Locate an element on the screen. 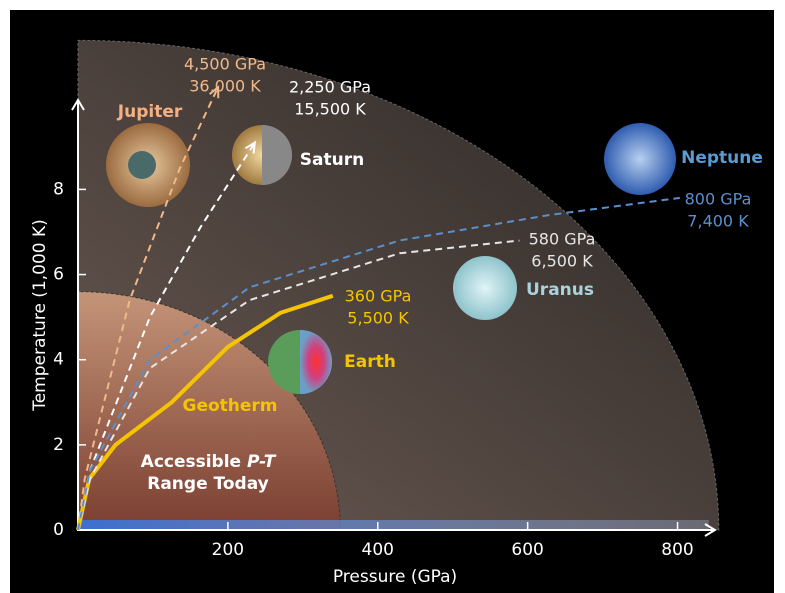 This screenshot has height=593, width=785. x-tick-label: 200 is located at coordinates (228, 550).